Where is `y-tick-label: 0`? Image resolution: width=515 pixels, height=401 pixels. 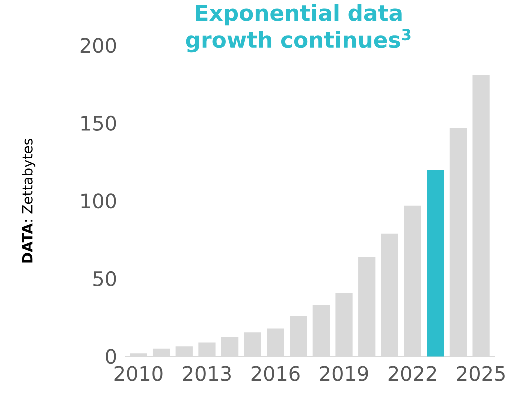 y-tick-label: 0 is located at coordinates (111, 356).